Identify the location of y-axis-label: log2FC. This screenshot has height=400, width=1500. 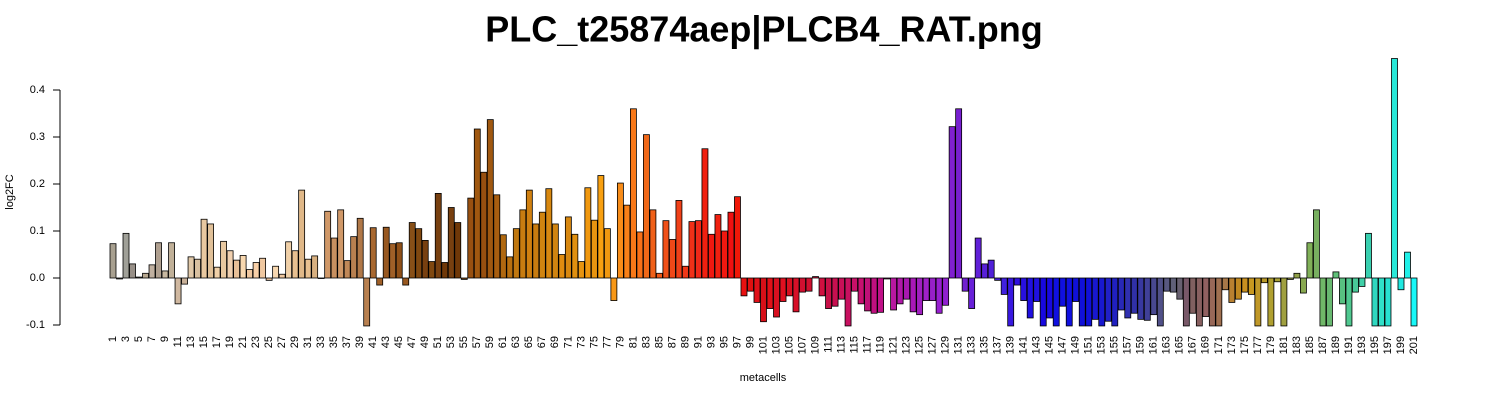
(10, 192).